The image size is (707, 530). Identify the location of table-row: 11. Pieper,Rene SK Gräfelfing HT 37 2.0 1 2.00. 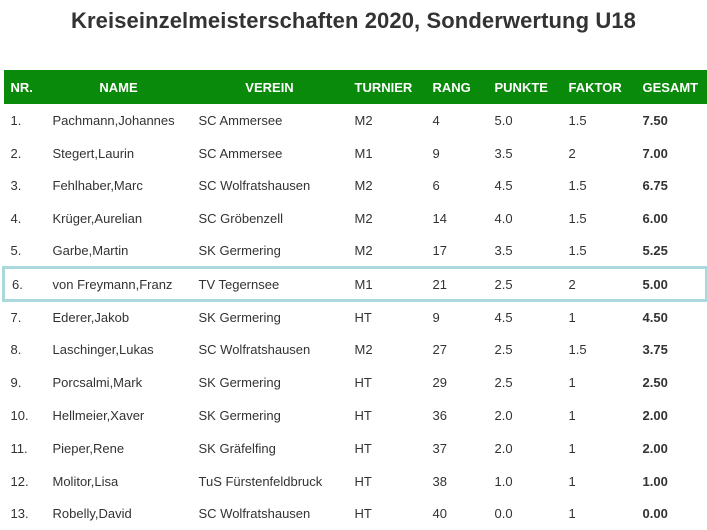
(355, 448).